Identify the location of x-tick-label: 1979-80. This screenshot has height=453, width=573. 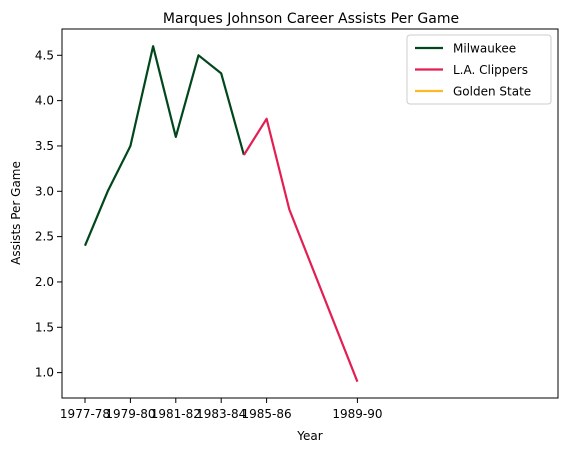
(130, 414).